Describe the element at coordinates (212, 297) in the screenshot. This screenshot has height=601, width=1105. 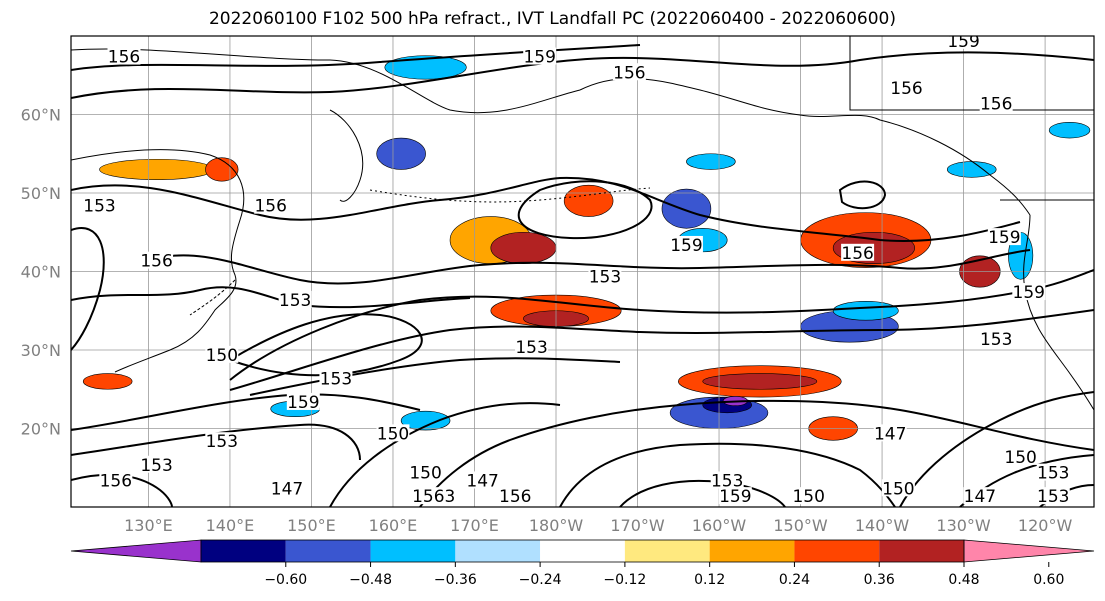
I see `coastline-japan` at that location.